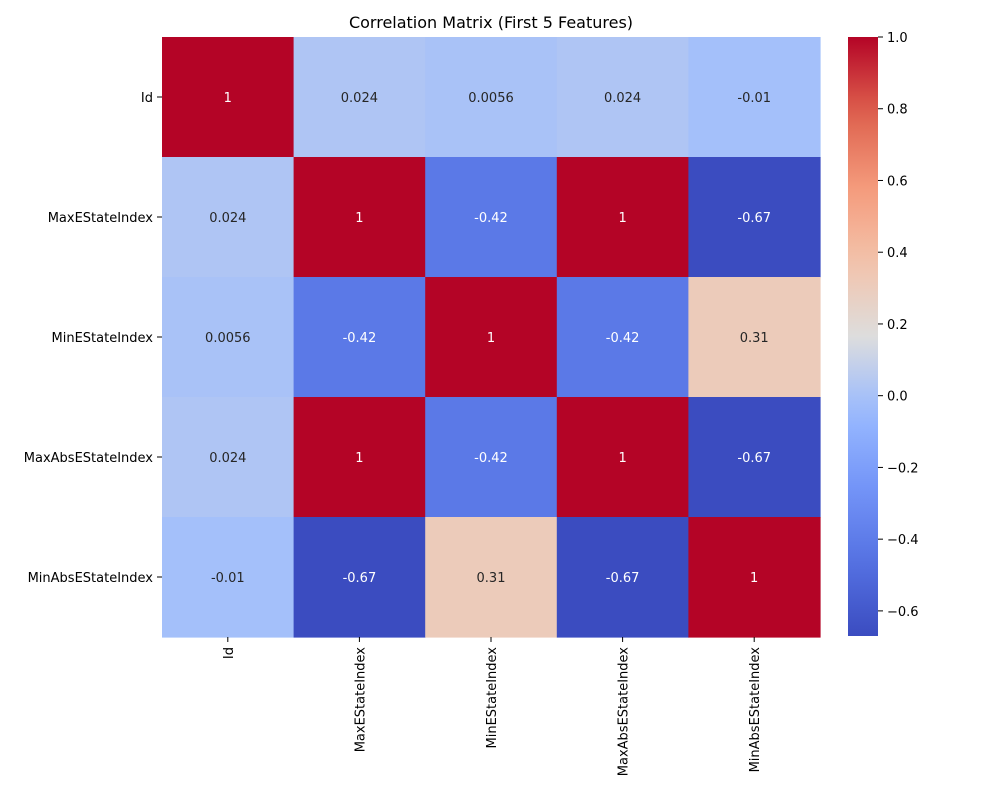 The width and height of the screenshot is (1000, 804). Describe the element at coordinates (624, 712) in the screenshot. I see `x-tick-label: MaxAbsEStateIndex` at that location.